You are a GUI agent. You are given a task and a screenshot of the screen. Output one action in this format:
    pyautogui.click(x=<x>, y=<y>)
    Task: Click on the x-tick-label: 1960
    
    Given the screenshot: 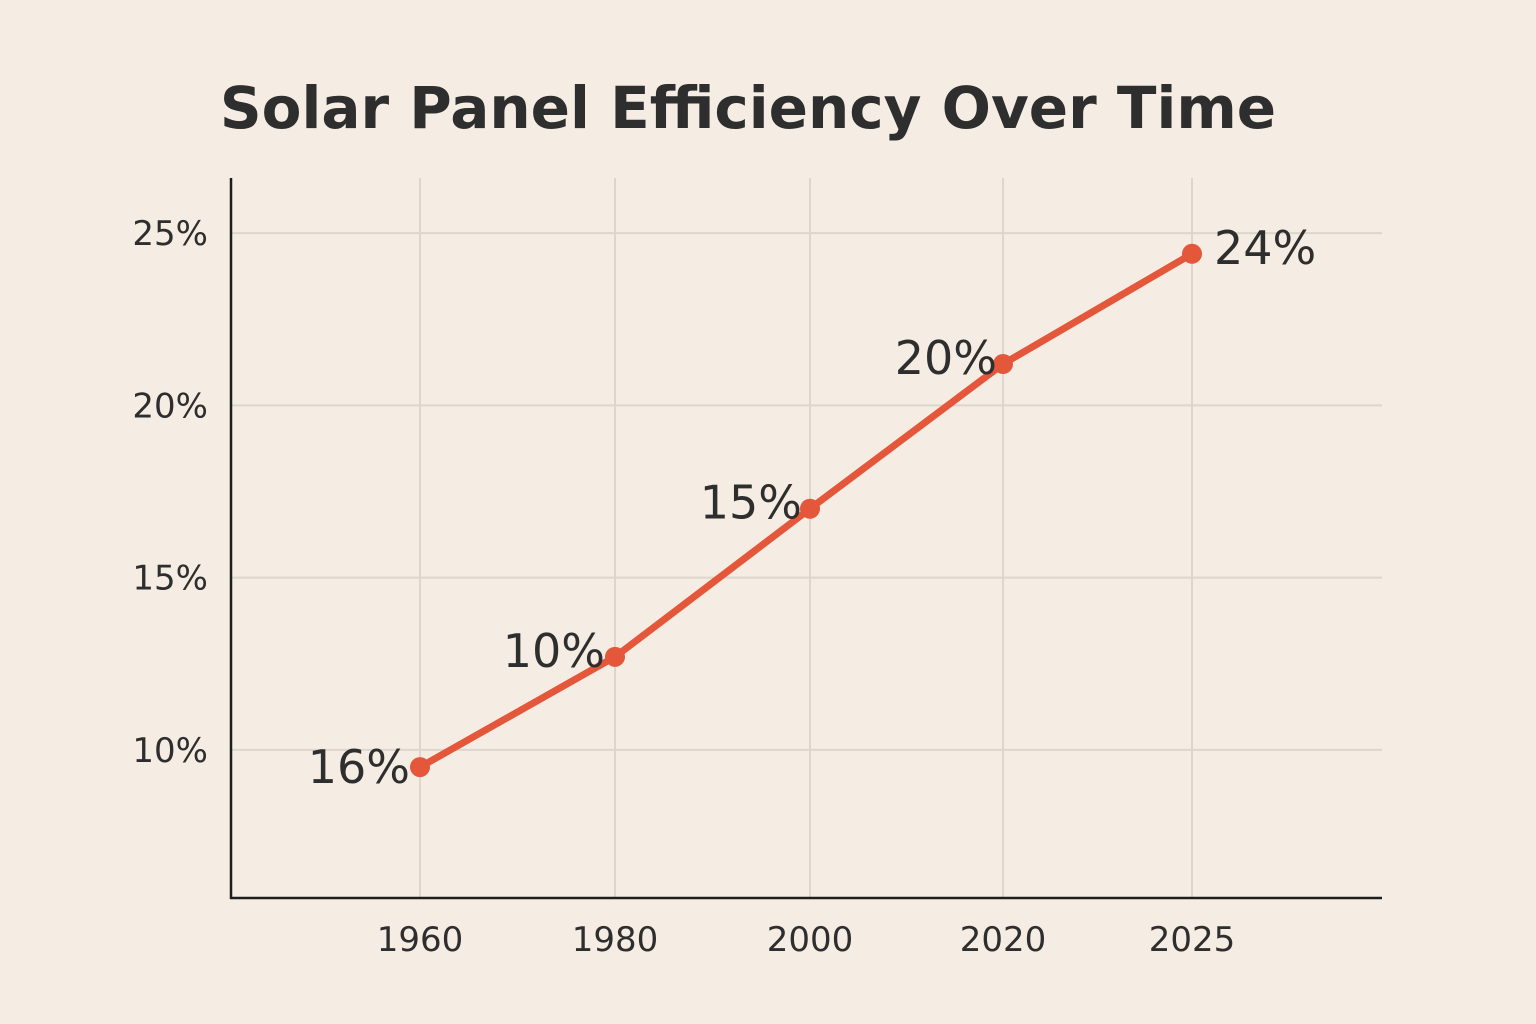 What is the action you would take?
    pyautogui.click(x=420, y=940)
    